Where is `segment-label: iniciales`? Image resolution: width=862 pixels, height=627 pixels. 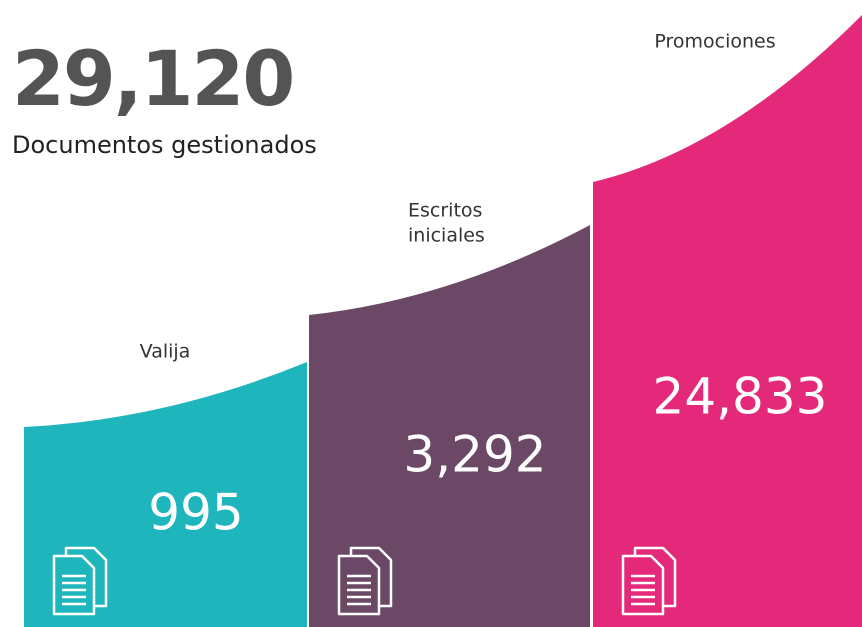
segment-label: iniciales is located at coordinates (446, 236).